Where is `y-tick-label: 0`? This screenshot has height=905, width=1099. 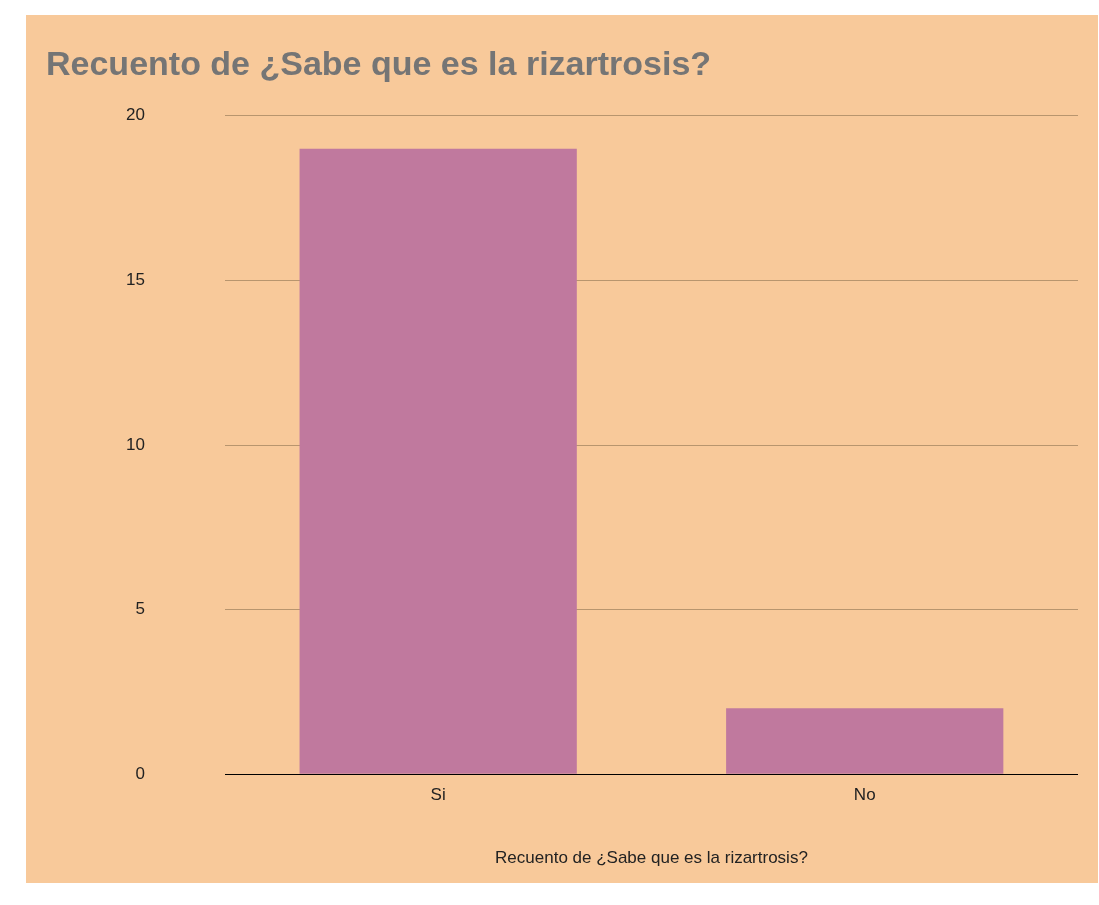 y-tick-label: 0 is located at coordinates (140, 773).